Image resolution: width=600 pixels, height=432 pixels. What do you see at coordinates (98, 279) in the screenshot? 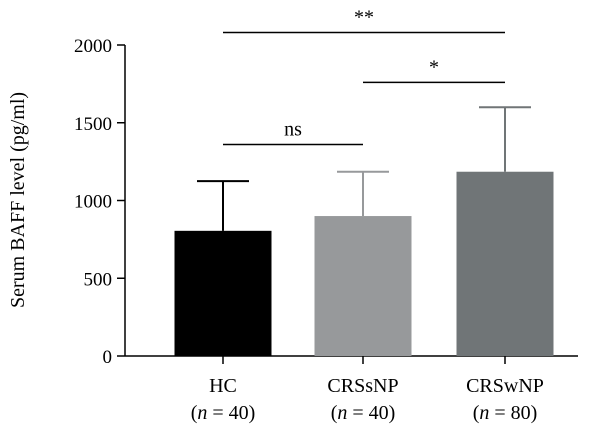
I see `y-tick-label: 500` at bounding box center [98, 279].